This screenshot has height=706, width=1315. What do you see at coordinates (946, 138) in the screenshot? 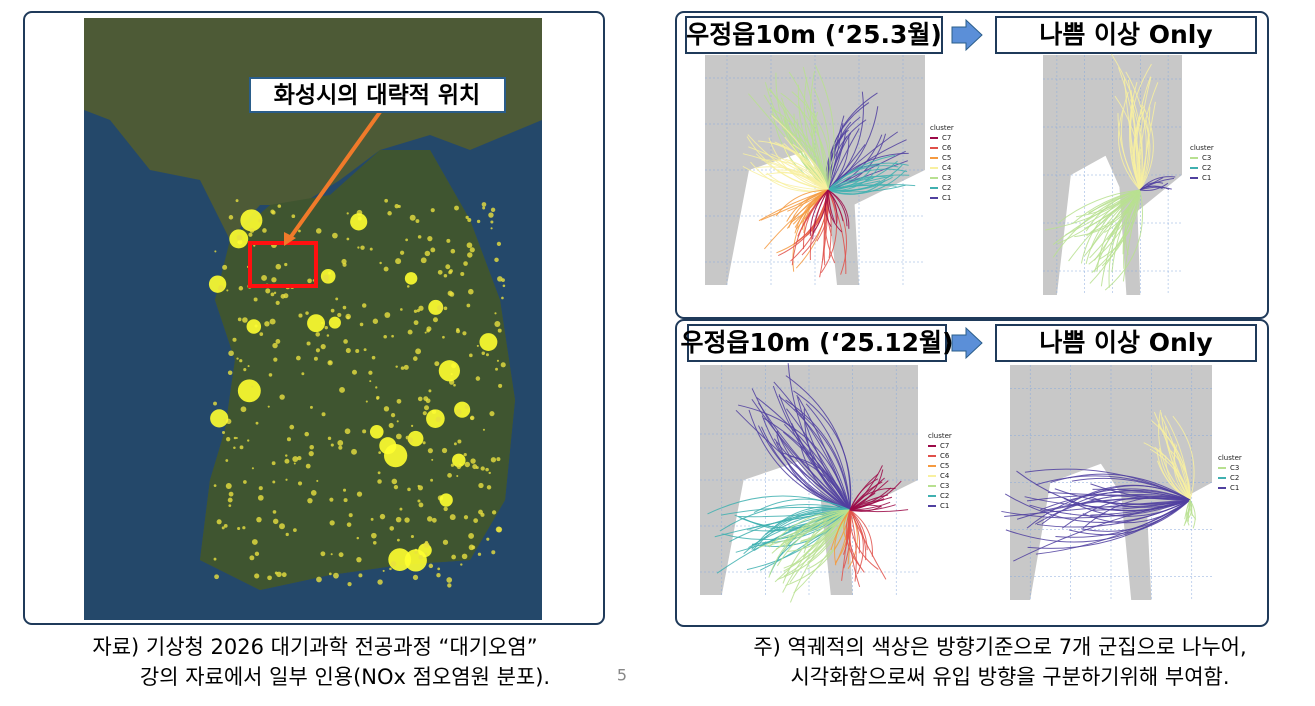
I see `legend-item: C7` at bounding box center [946, 138].